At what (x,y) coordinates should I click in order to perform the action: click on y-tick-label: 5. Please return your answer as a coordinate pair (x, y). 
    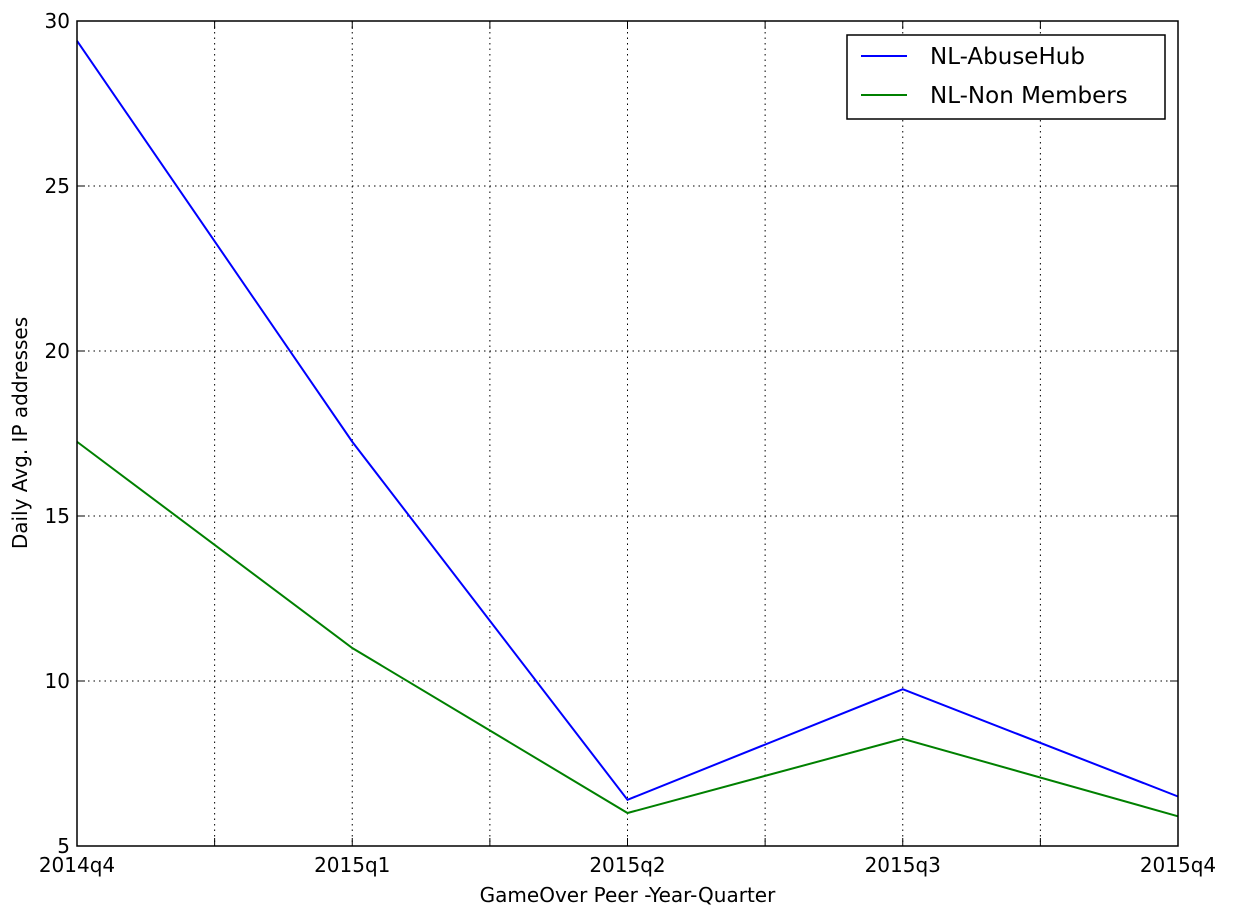
    Looking at the image, I should click on (63, 846).